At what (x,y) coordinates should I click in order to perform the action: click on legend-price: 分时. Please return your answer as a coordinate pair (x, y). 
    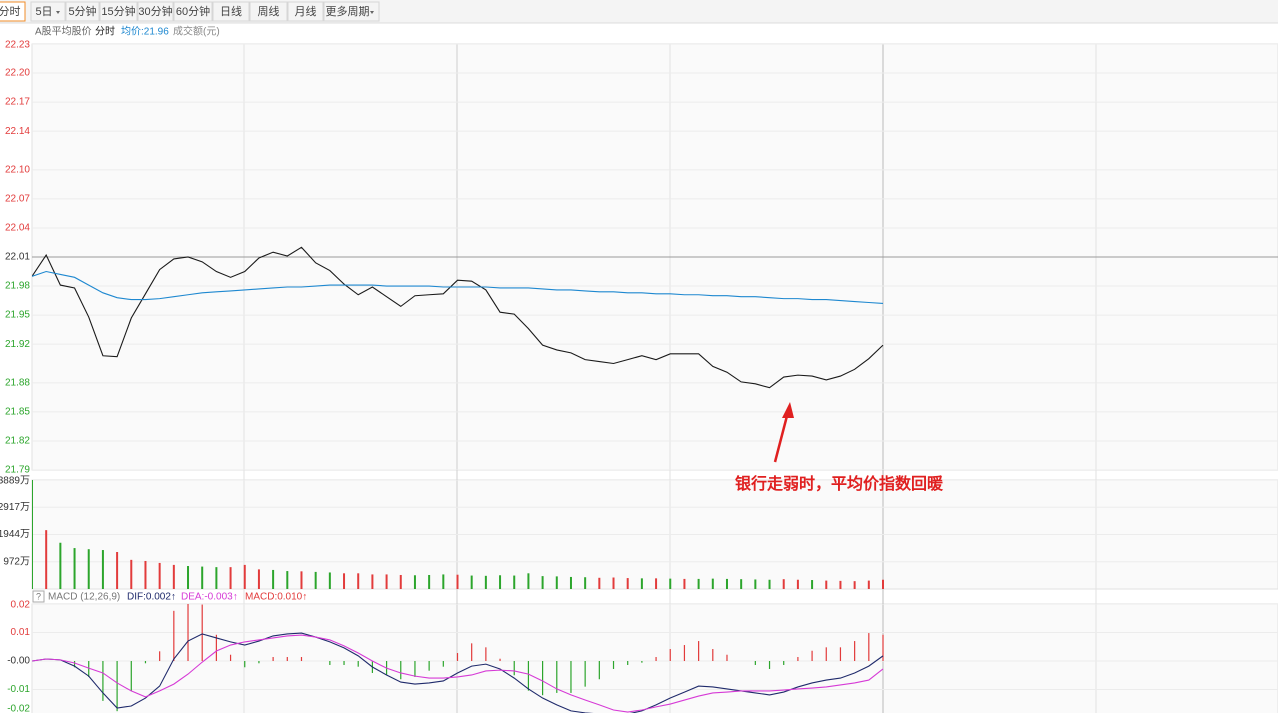
    Looking at the image, I should click on (105, 32).